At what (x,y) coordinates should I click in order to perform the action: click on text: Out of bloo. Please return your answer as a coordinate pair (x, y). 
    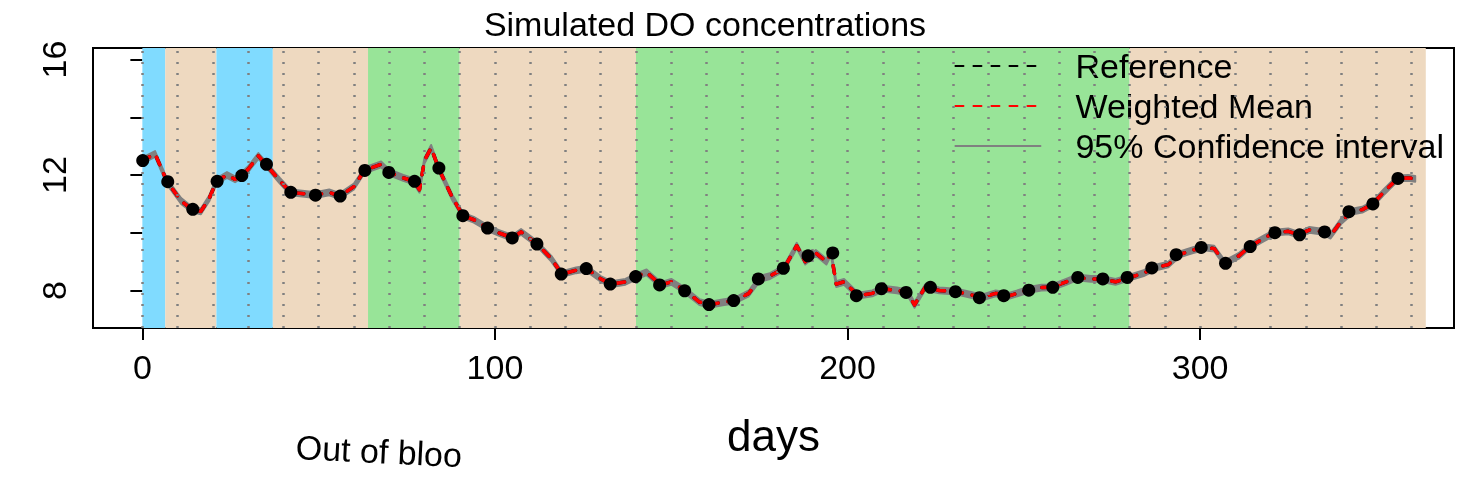
    Looking at the image, I should click on (378, 451).